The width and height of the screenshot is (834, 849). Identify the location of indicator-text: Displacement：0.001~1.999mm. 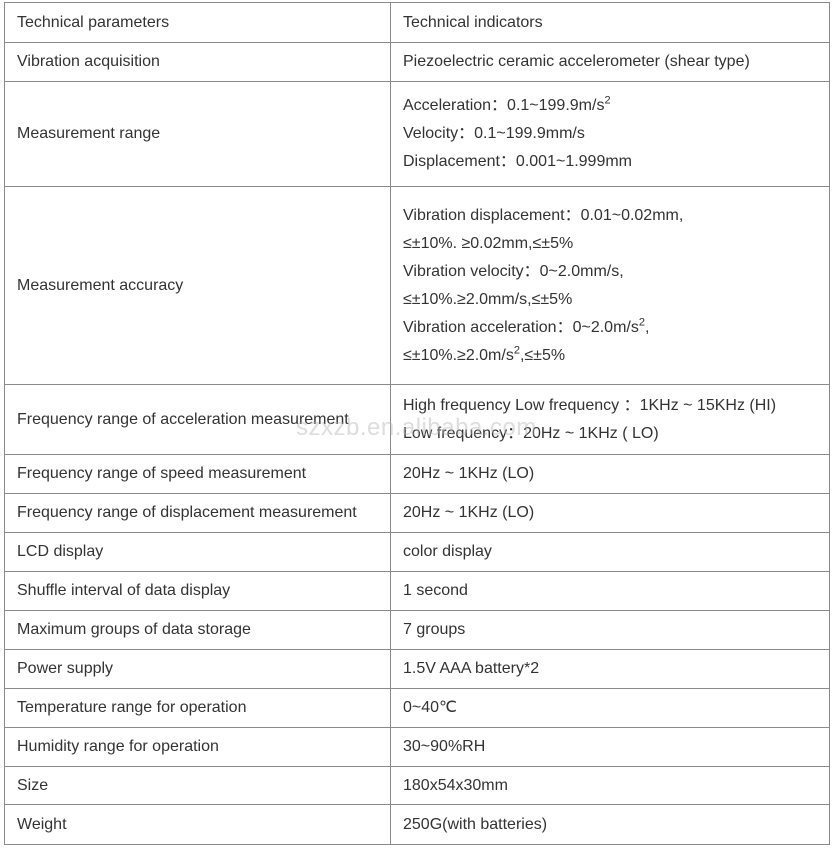
(518, 161).